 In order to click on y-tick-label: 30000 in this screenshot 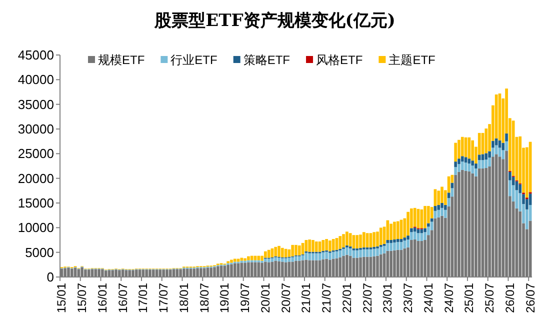, I will do `click(36, 129)`.